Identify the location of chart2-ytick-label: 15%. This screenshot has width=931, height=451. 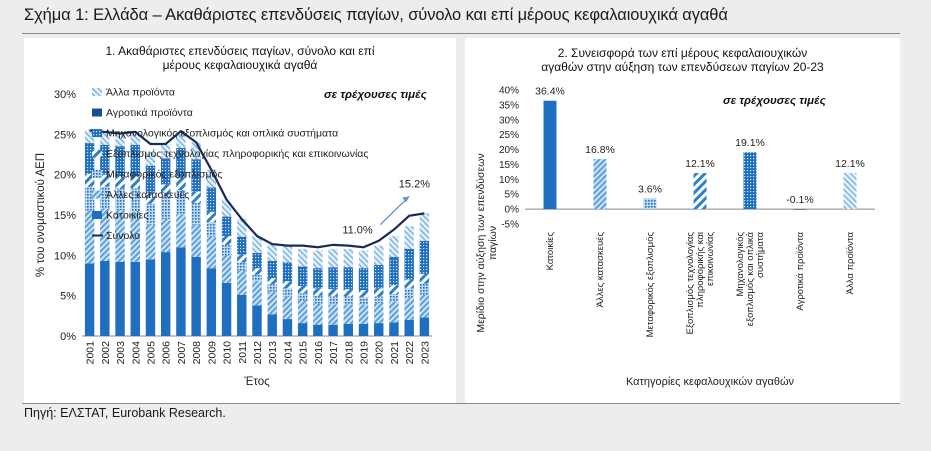
(509, 165).